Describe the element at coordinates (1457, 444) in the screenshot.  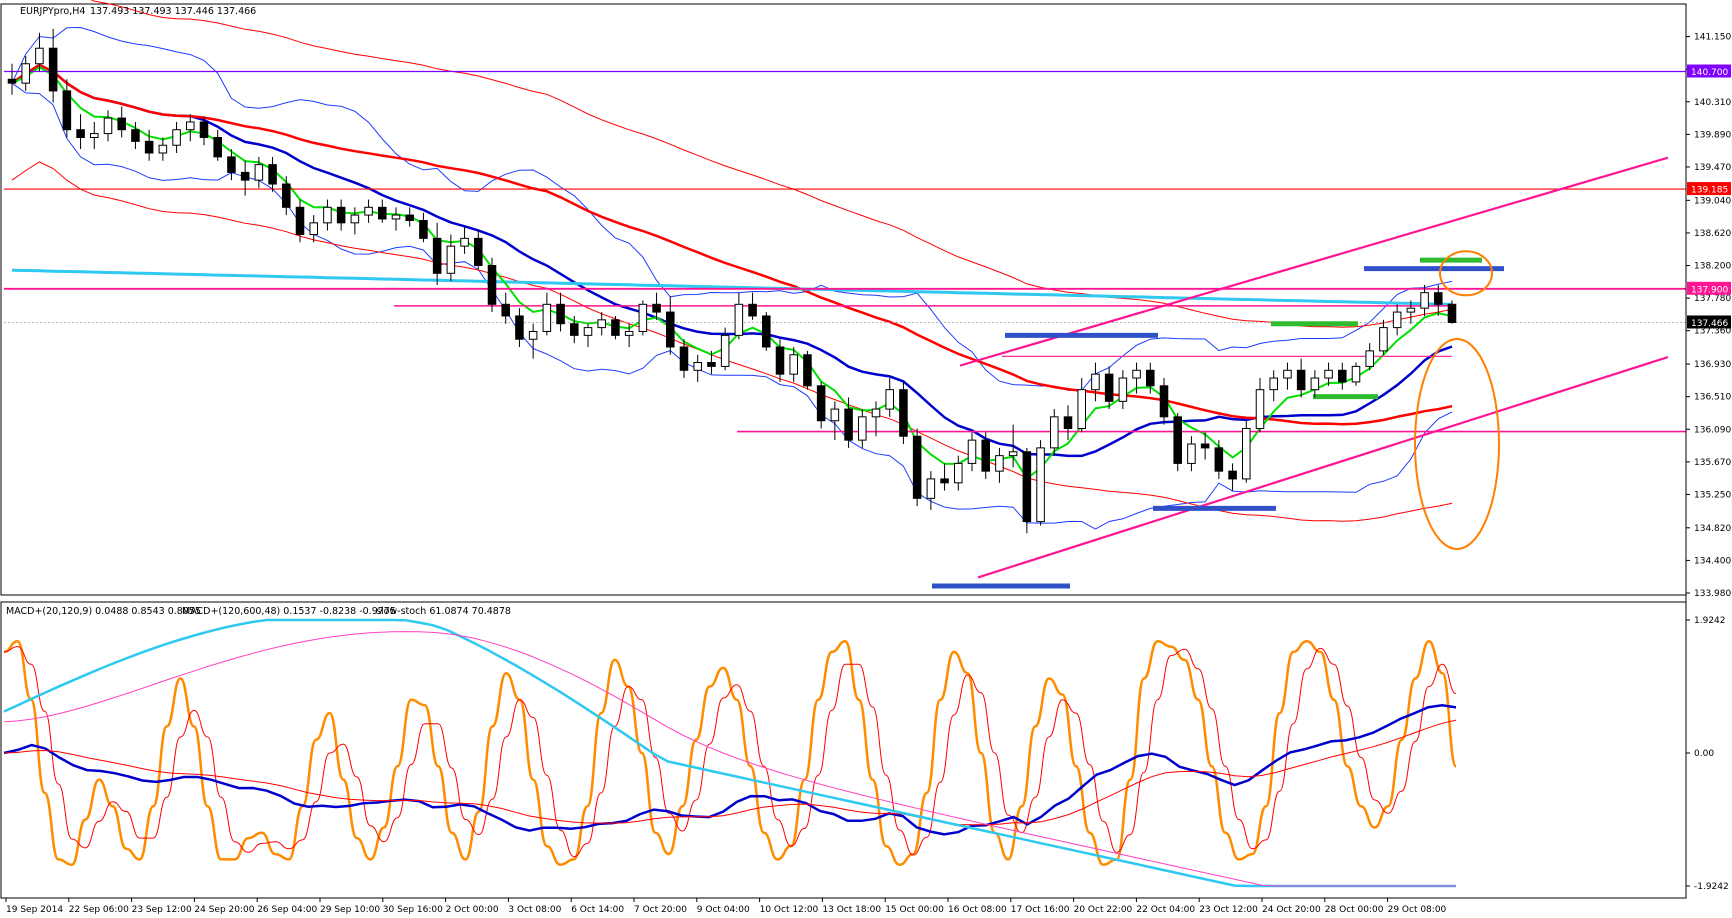
I see `orange-circle-bottom` at that location.